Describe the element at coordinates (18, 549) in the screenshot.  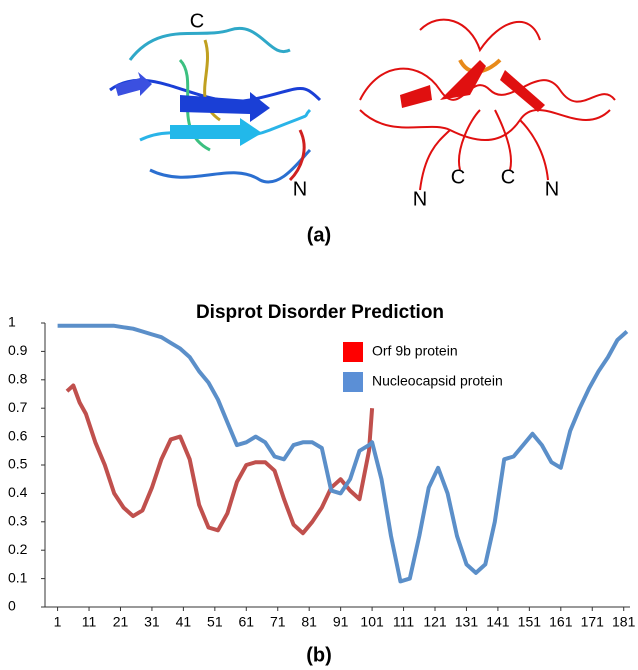
I see `y-tick-label: 0.2` at that location.